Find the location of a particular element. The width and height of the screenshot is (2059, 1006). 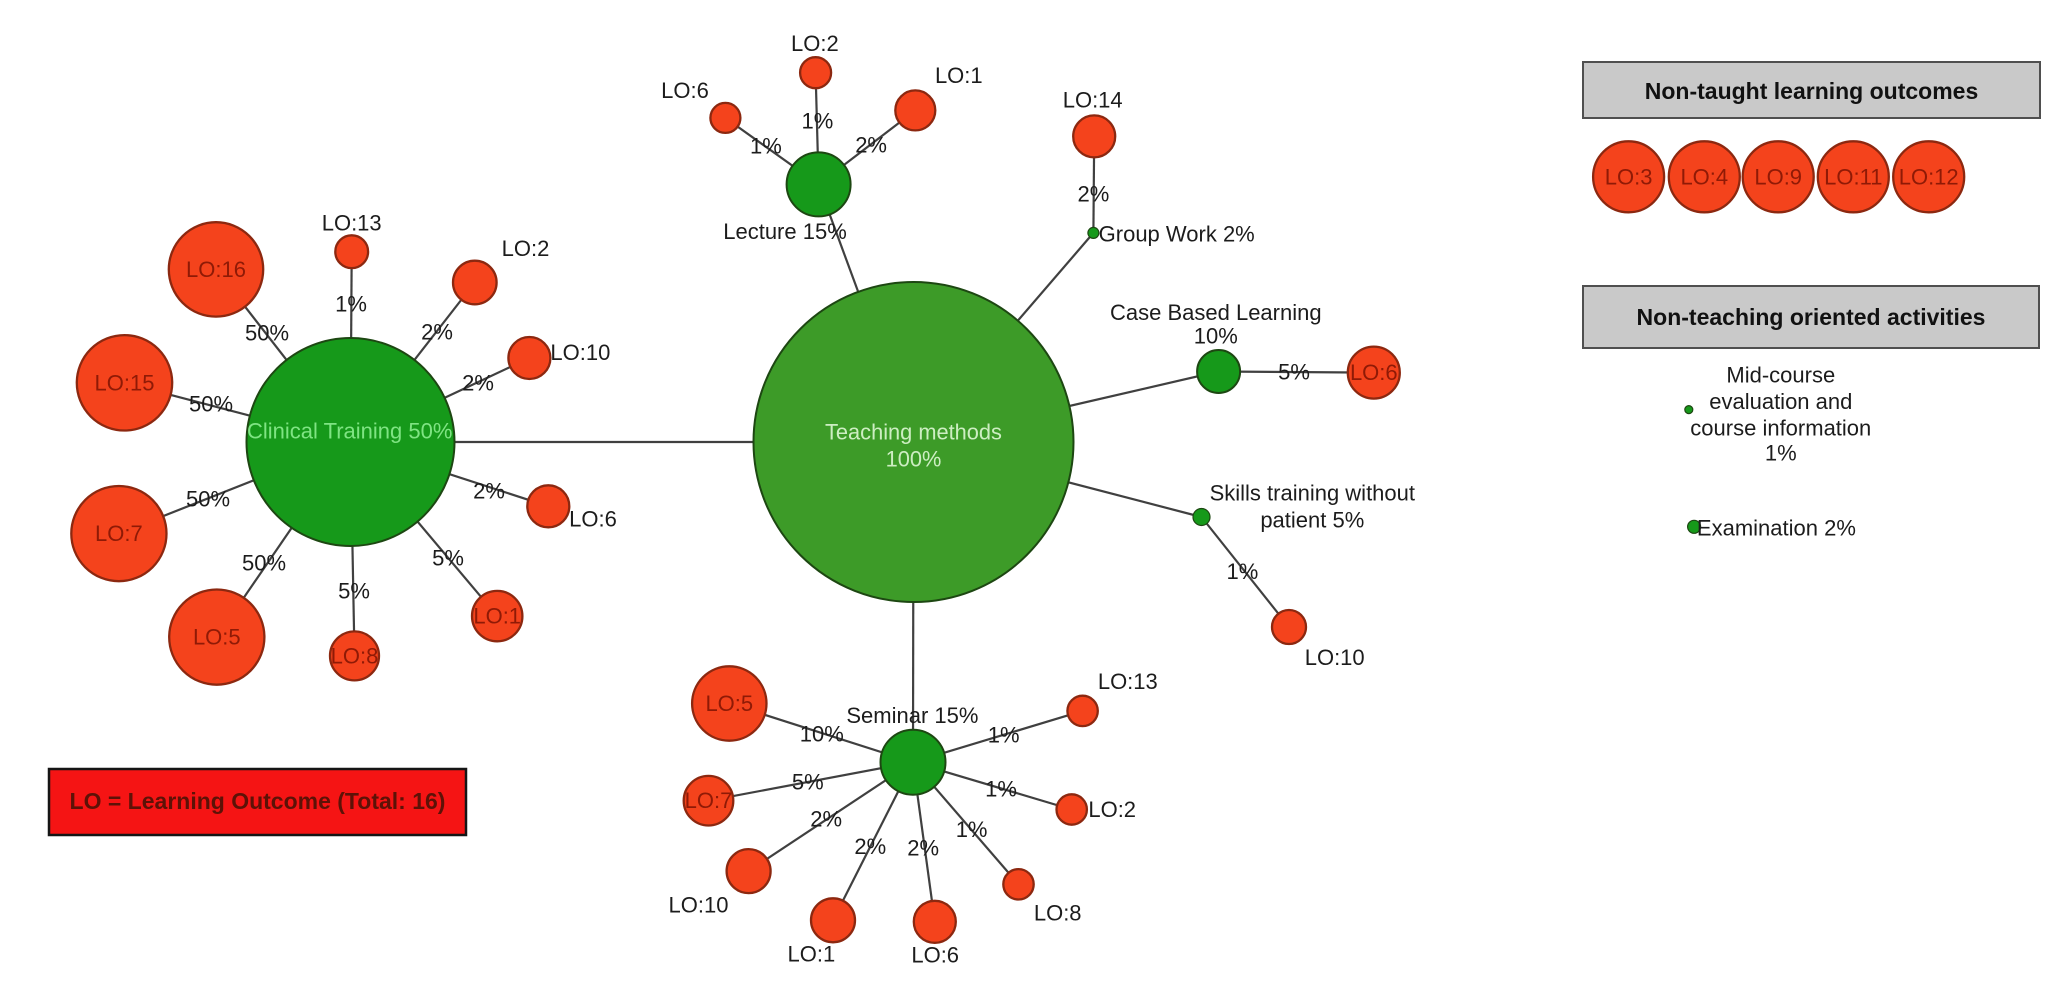

svg-text: LO:11 is located at coordinates (1853, 176).